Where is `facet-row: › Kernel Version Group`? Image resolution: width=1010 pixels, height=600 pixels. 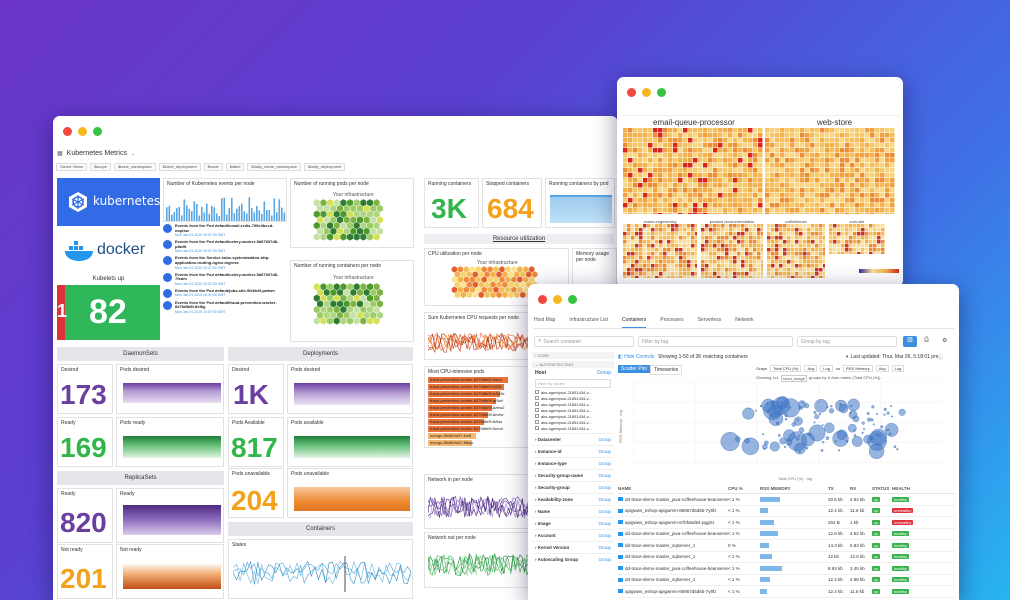
facet-row: › Kernel Version Group is located at coordinates (573, 547).